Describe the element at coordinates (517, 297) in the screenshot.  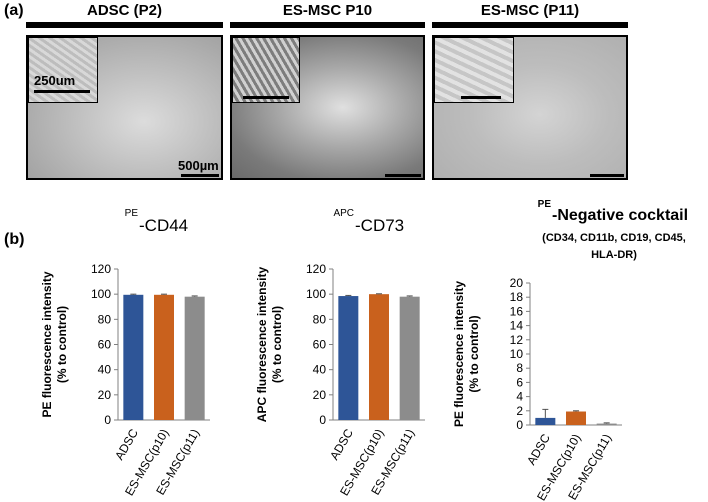
I see `y-tick-label: 18` at that location.